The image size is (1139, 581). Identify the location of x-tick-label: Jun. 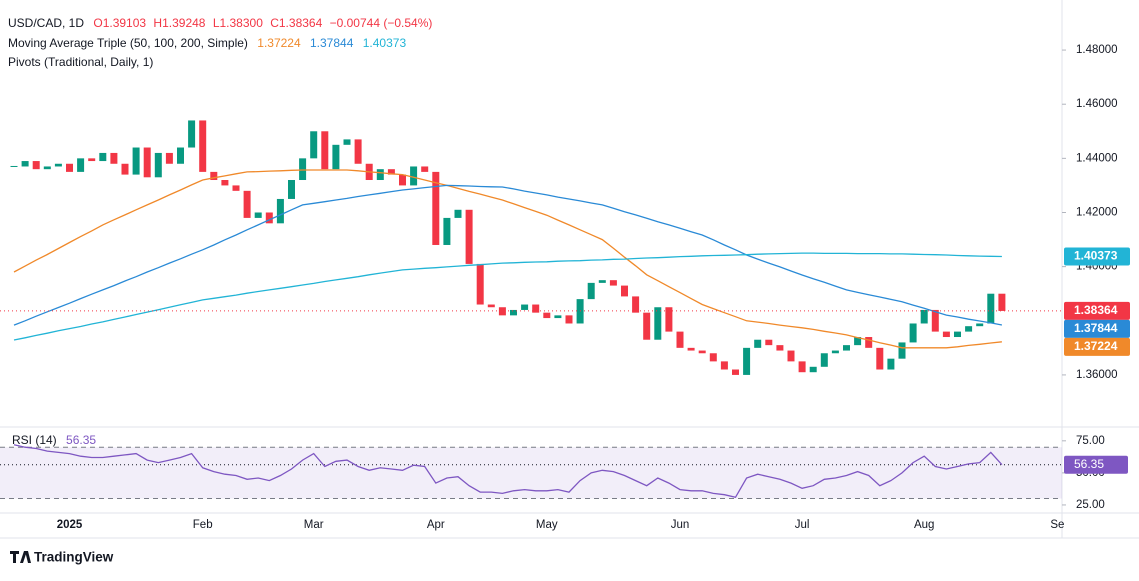
(680, 525).